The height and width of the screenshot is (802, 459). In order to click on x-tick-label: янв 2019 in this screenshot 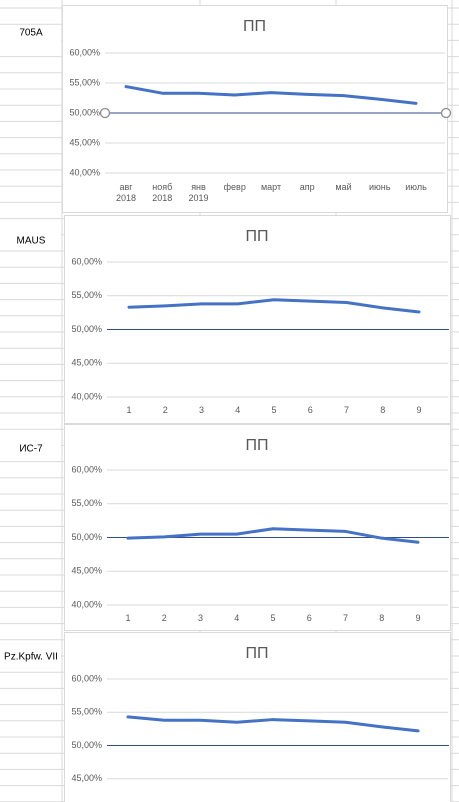, I will do `click(198, 192)`.